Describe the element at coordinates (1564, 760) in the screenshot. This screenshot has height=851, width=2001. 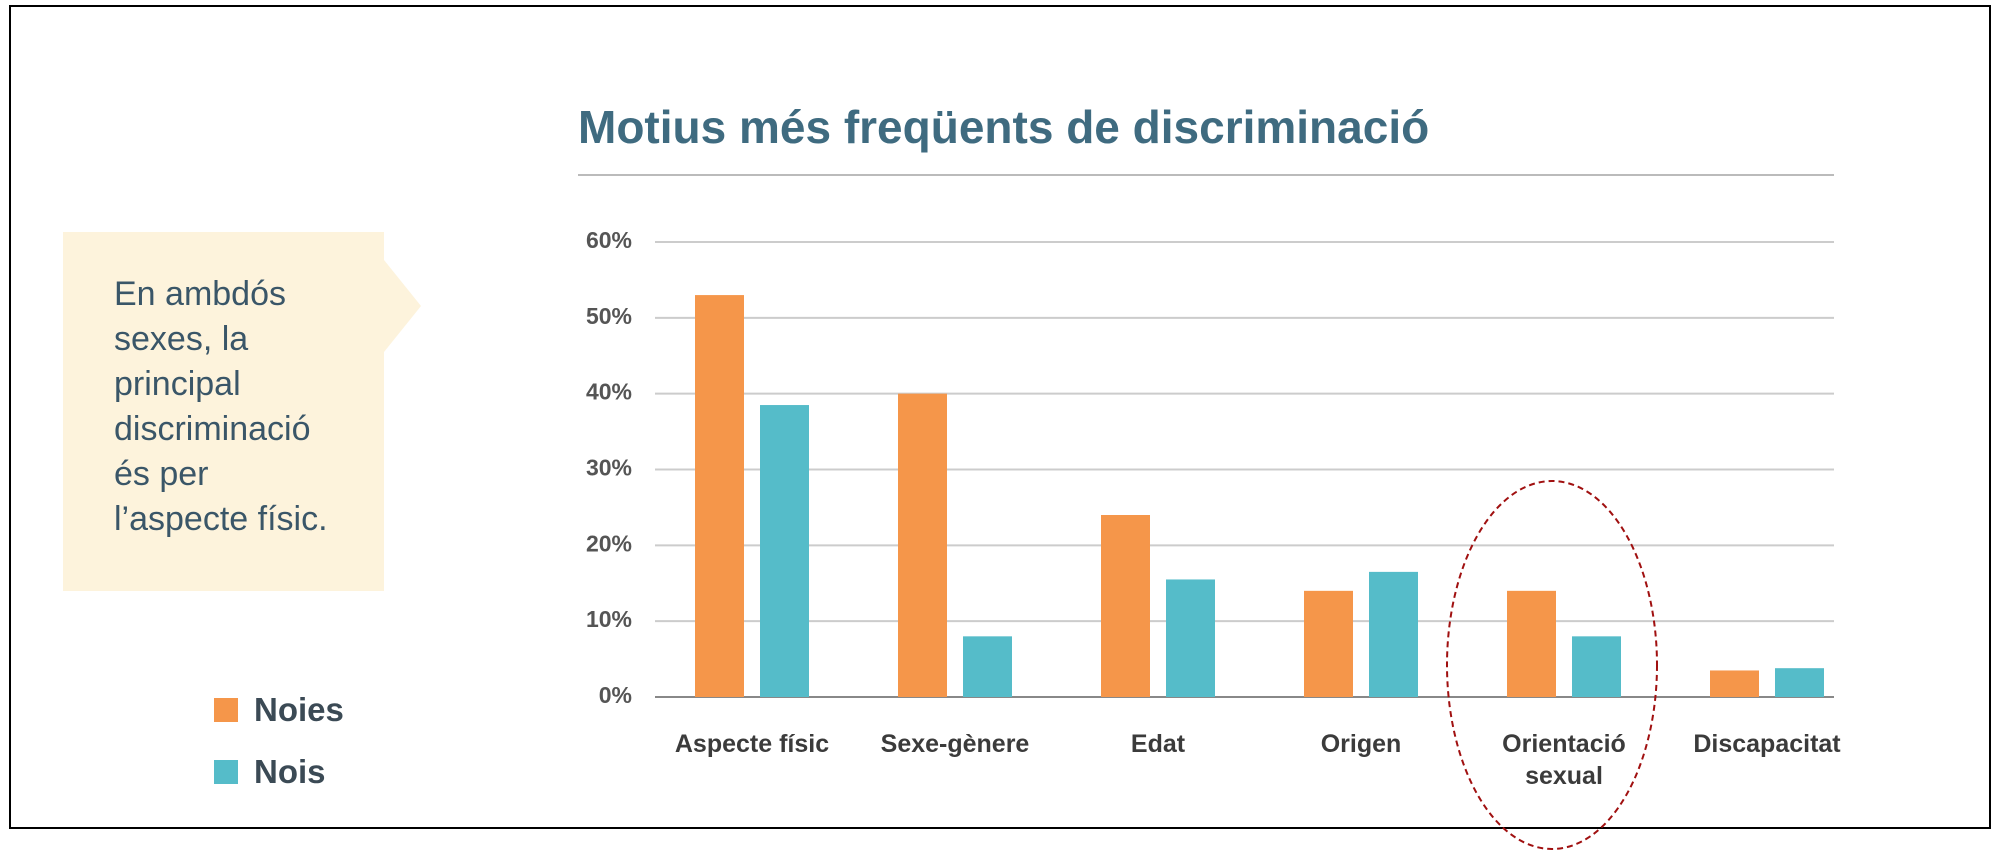
I see `x-tick-label: Orientació sexual` at that location.